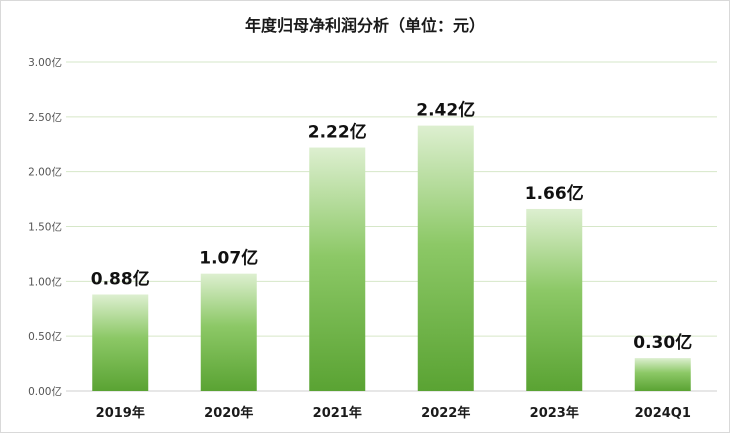  I want to click on y-tick-label: 1.00亿, so click(45, 281).